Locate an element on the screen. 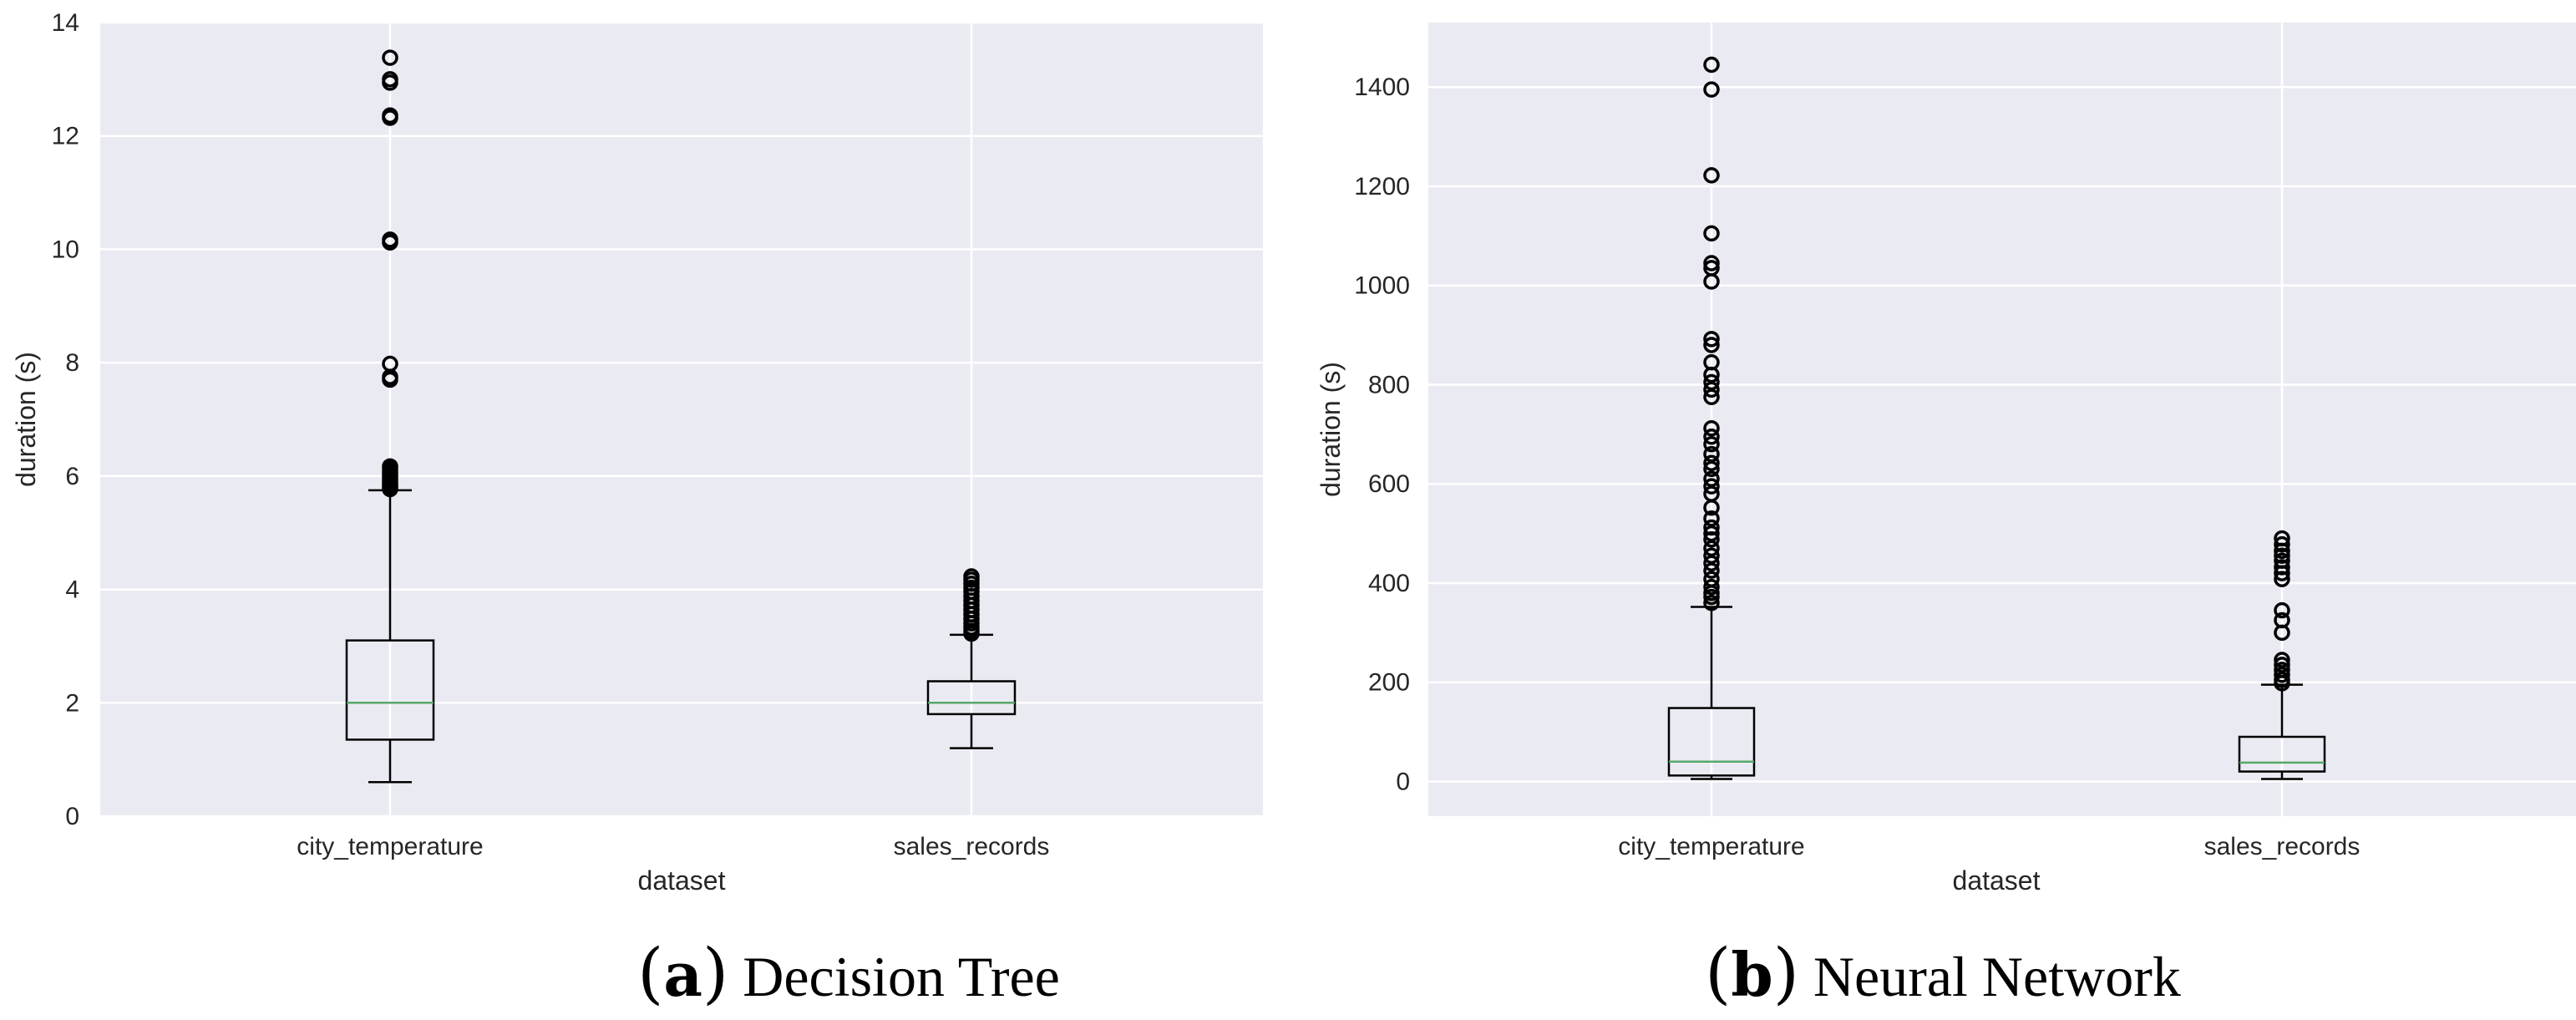 Image resolution: width=2576 pixels, height=1020 pixels. ytick-label: 8 is located at coordinates (72, 363).